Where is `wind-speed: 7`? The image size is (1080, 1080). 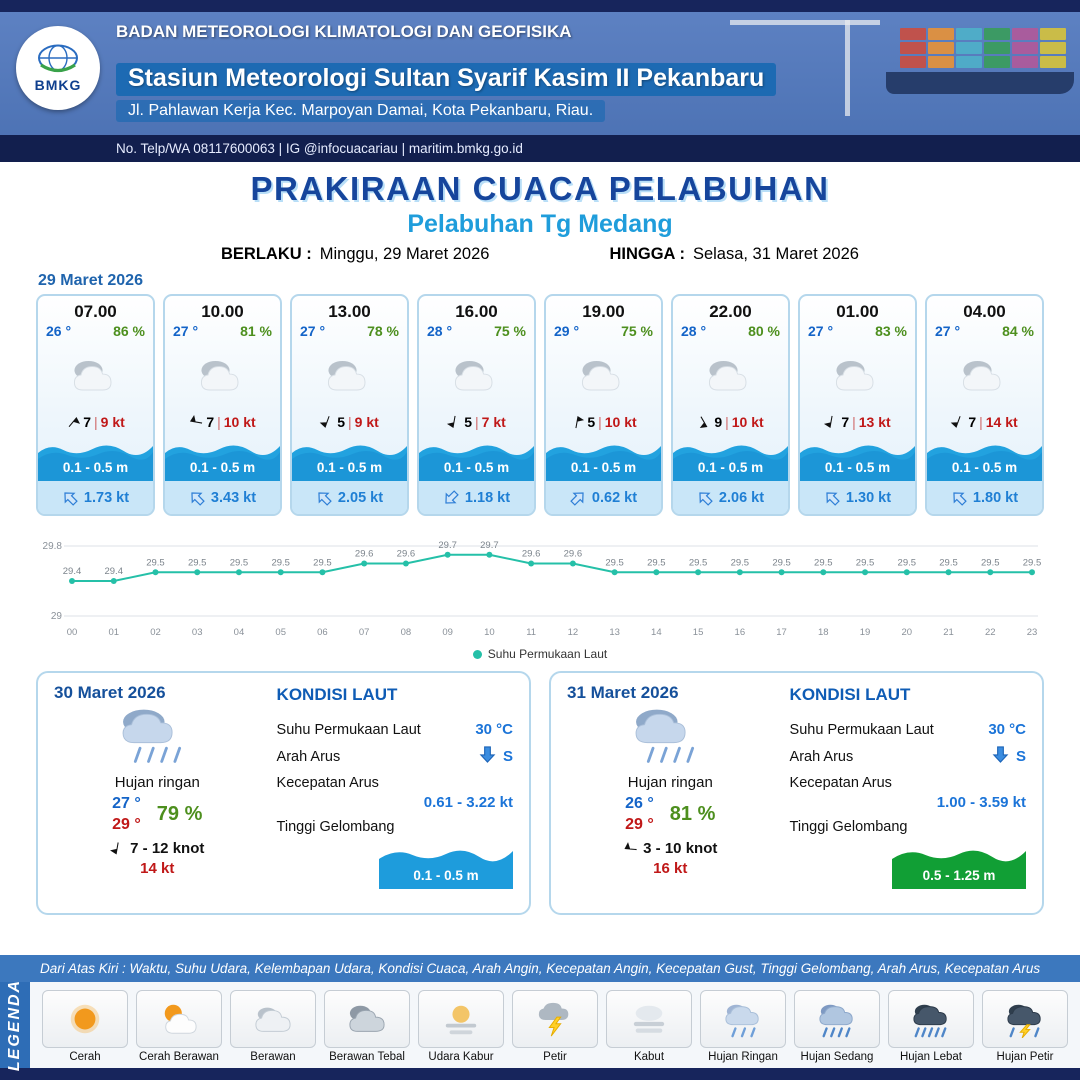 wind-speed: 7 is located at coordinates (87, 422).